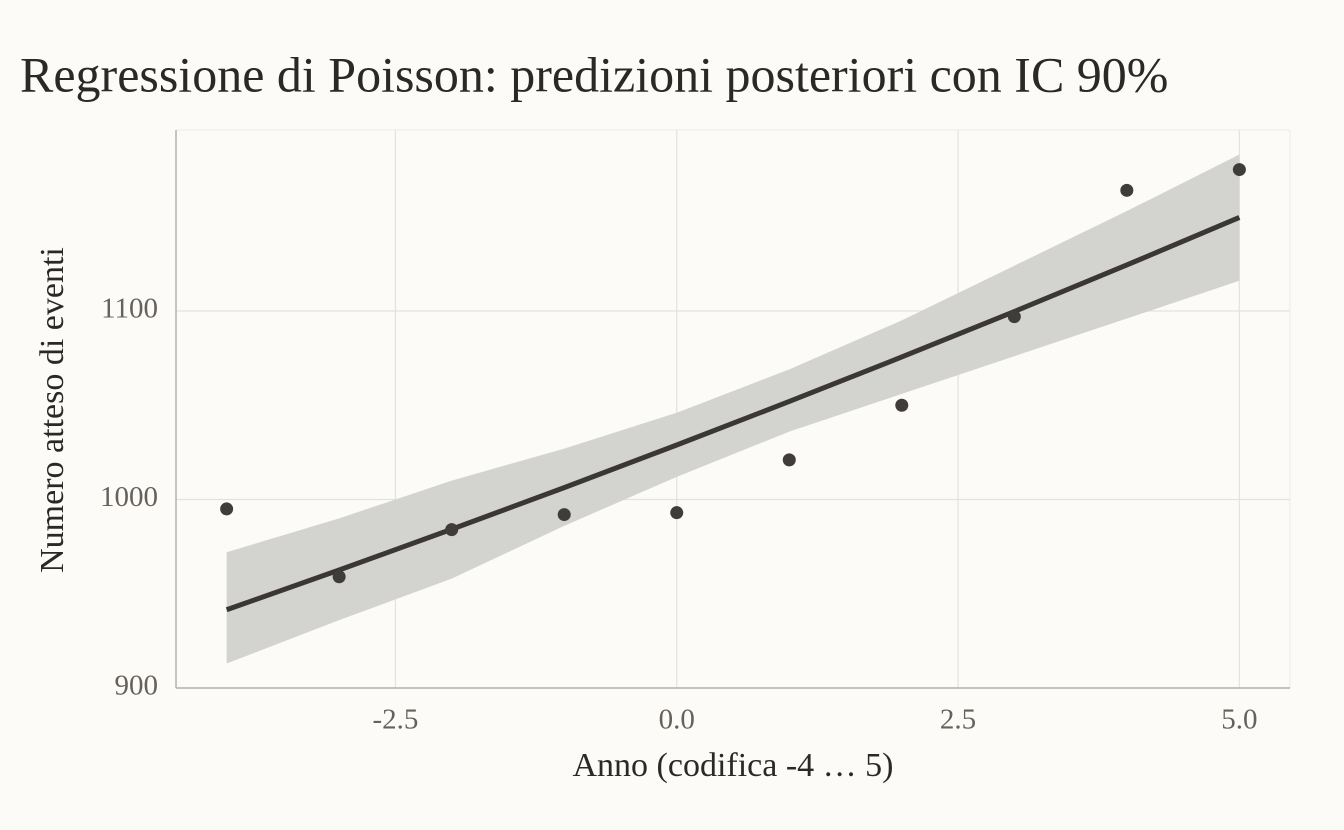 The height and width of the screenshot is (830, 1344). I want to click on x-tick-label: -2.5, so click(395, 720).